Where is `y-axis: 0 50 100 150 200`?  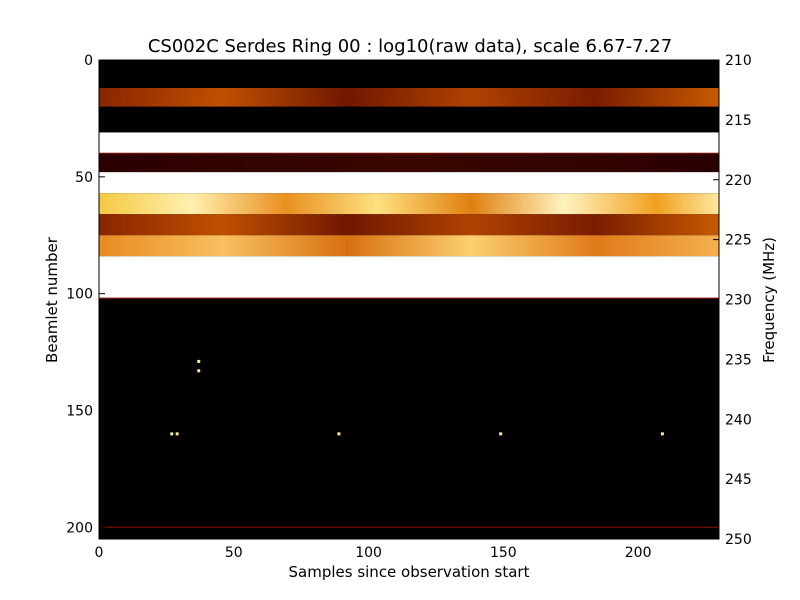
y-axis: 0 50 100 150 200 is located at coordinates (85, 294).